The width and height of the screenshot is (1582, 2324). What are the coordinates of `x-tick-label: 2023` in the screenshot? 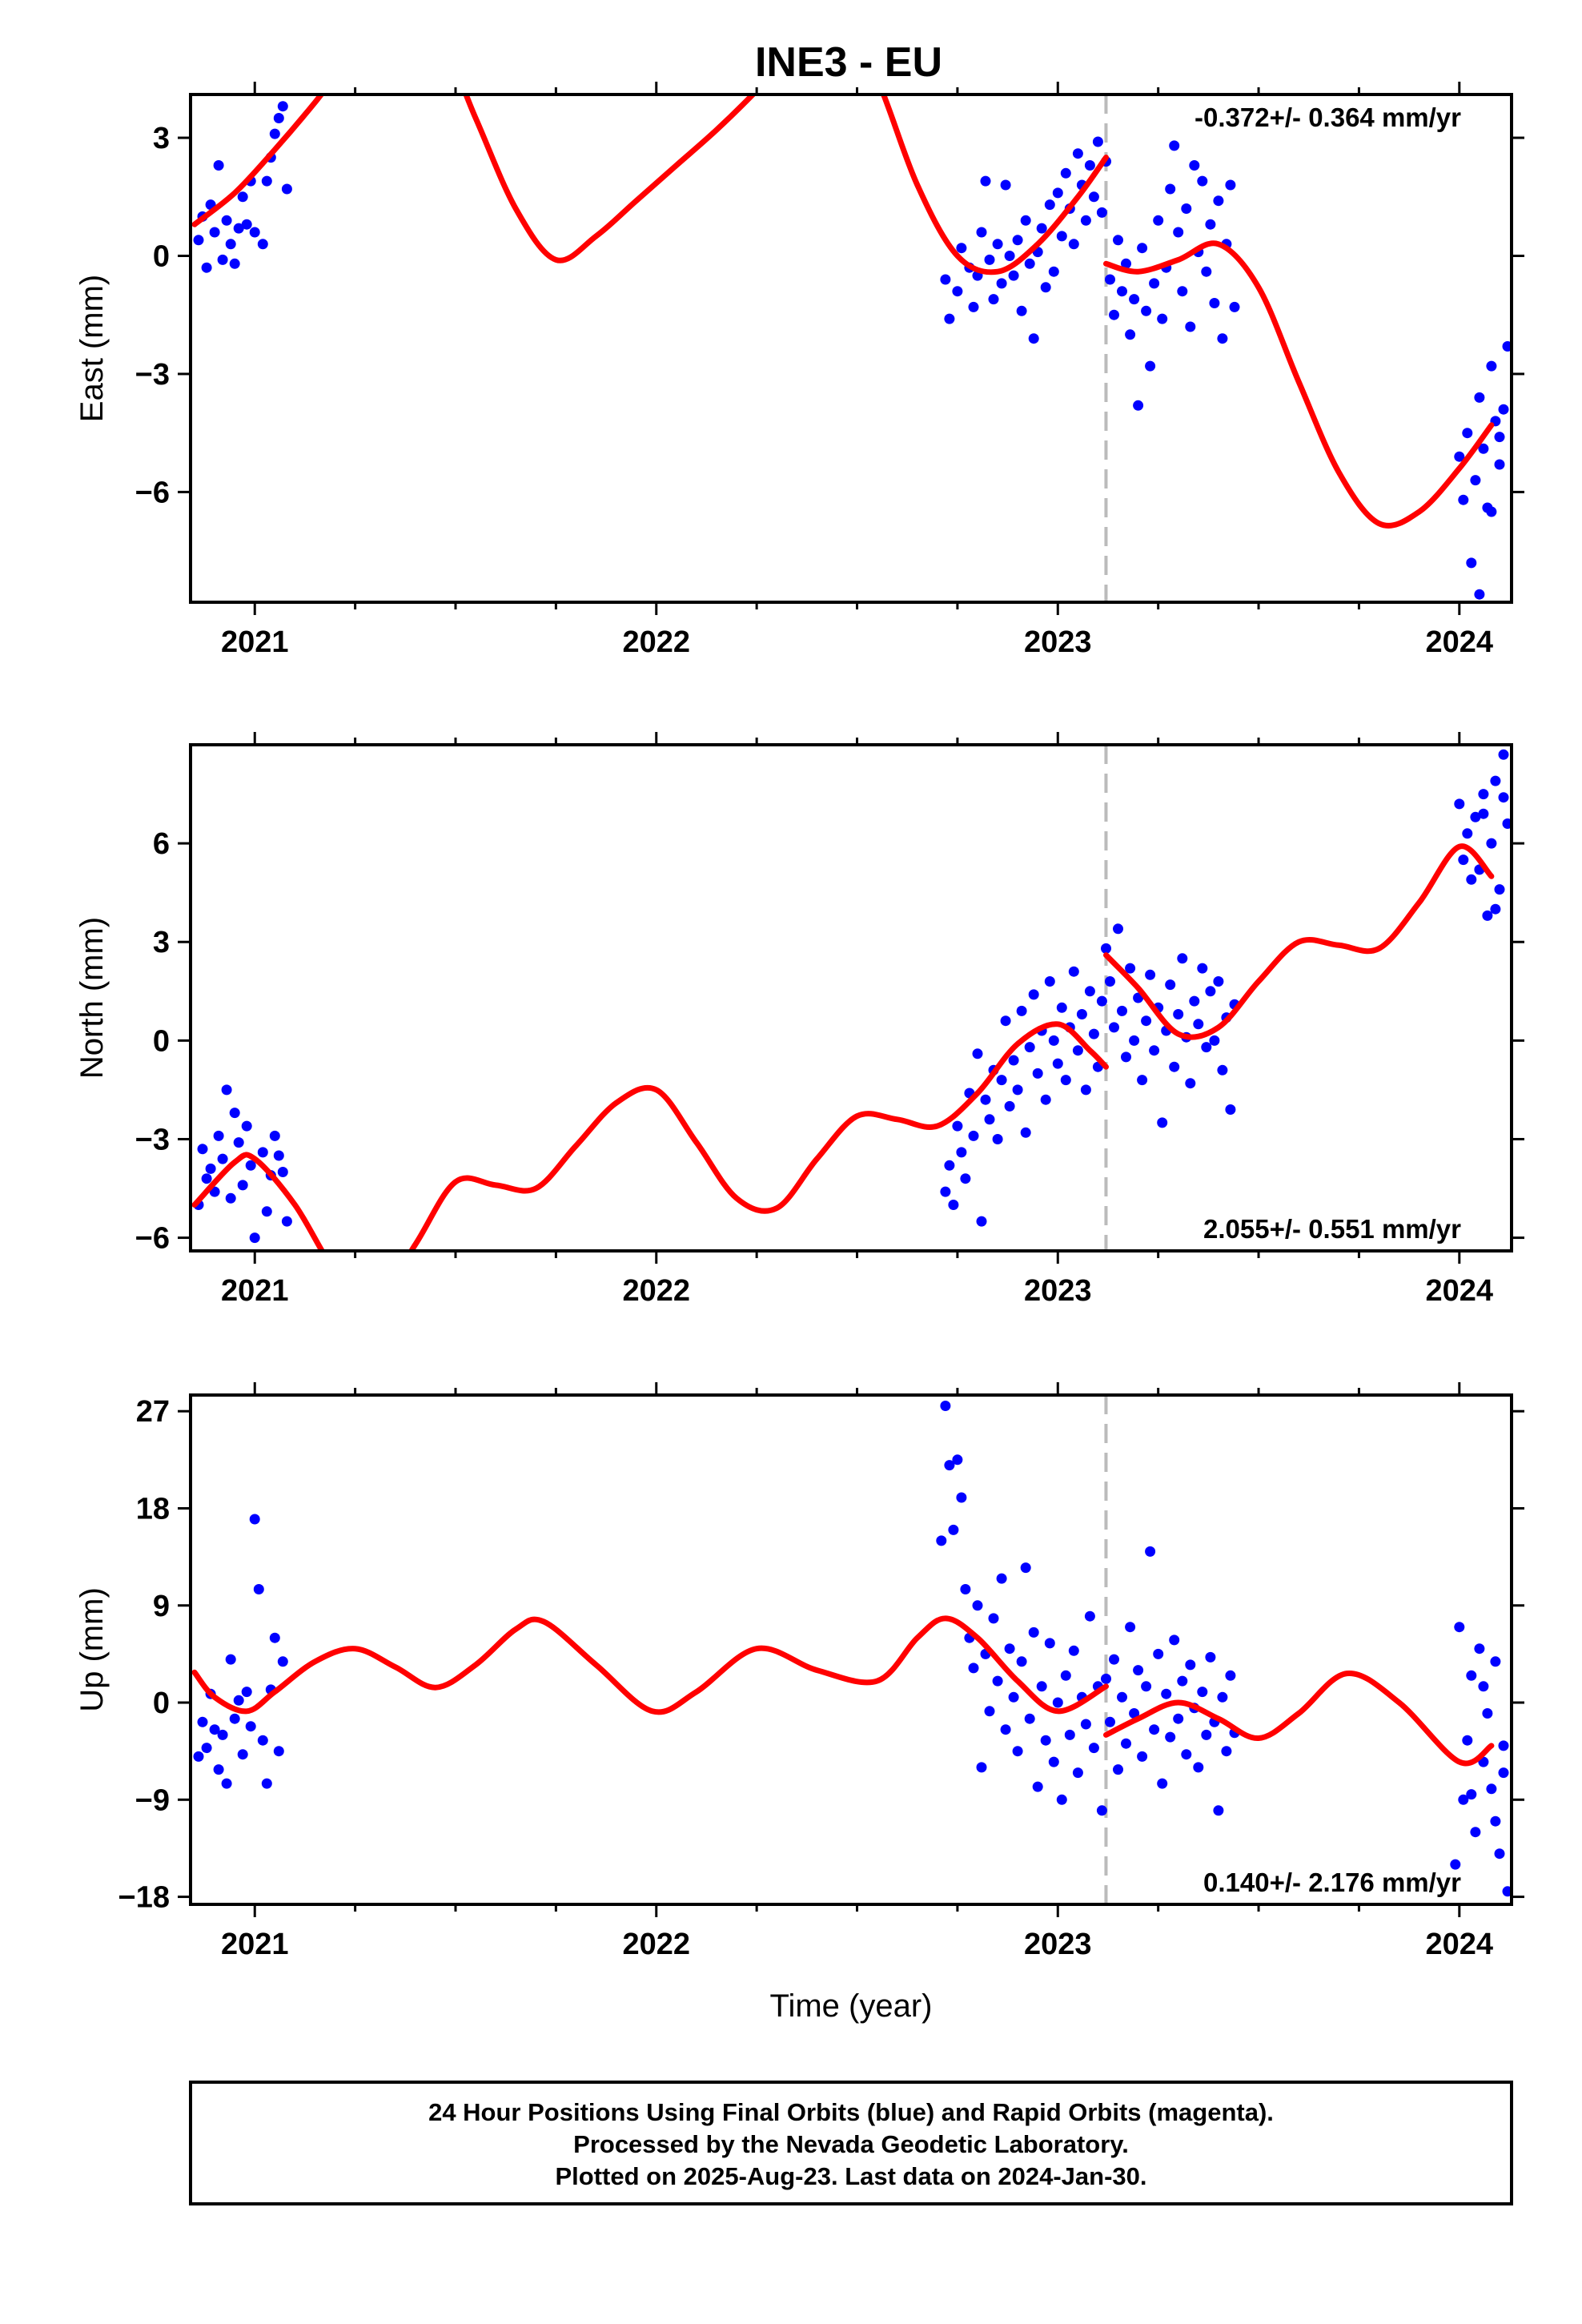 It's located at (1058, 1944).